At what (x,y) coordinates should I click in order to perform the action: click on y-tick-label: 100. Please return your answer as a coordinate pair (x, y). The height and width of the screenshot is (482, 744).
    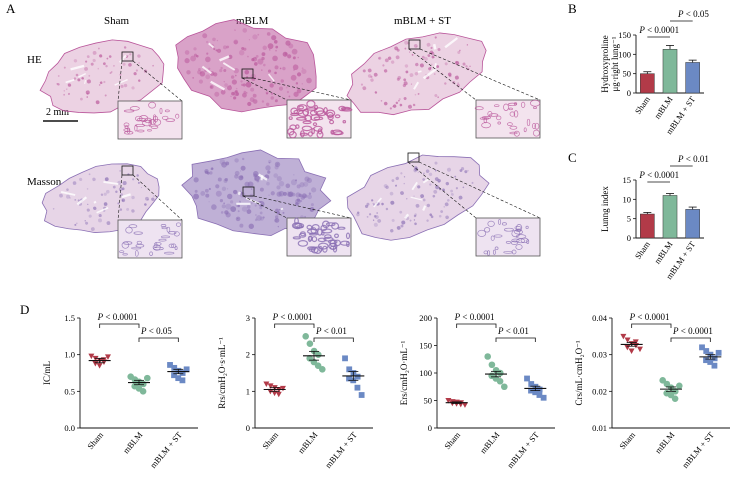
    Looking at the image, I should click on (624, 54).